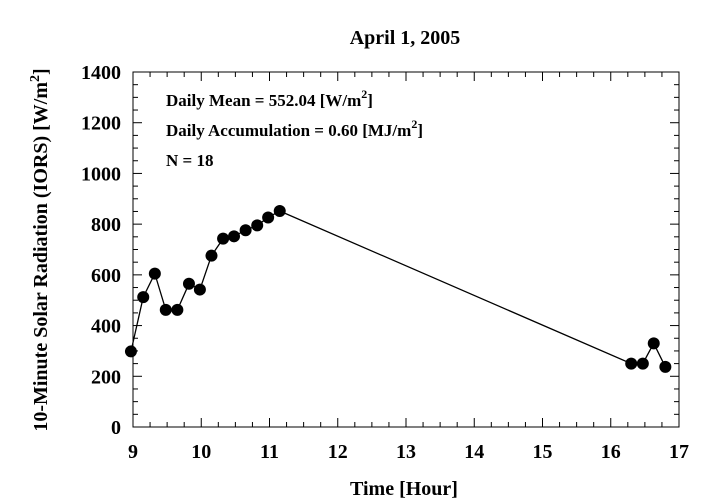  I want to click on y-tick-label: 0, so click(116, 428).